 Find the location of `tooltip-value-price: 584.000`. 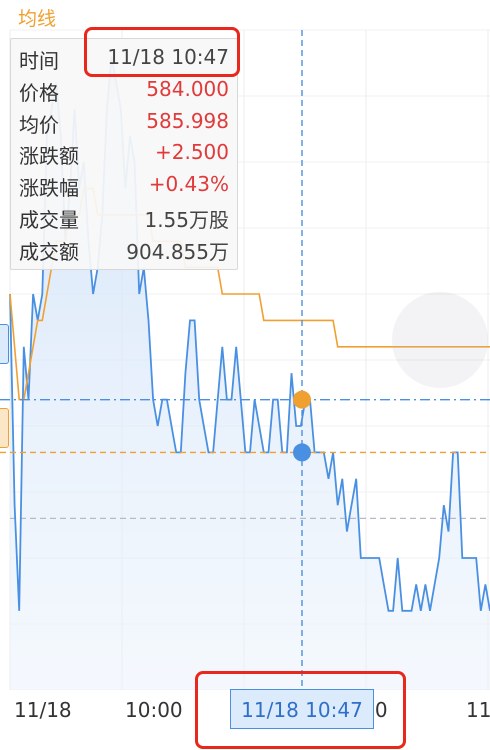

tooltip-value-price: 584.000 is located at coordinates (187, 89).